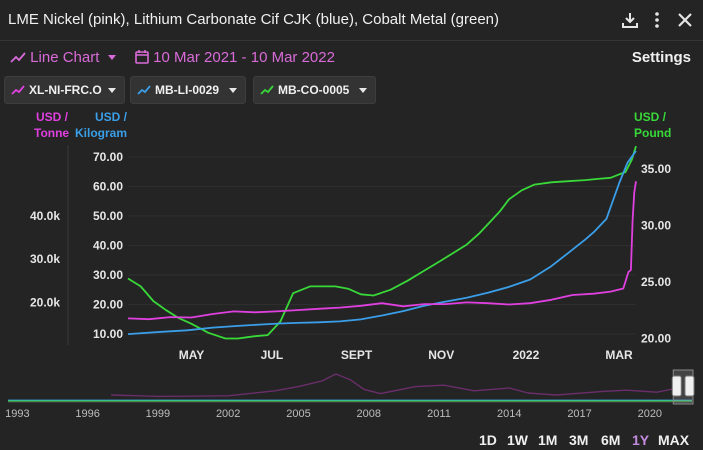 The width and height of the screenshot is (703, 450). What do you see at coordinates (100, 133) in the screenshot?
I see `lithium-unit-line: Kilogram` at bounding box center [100, 133].